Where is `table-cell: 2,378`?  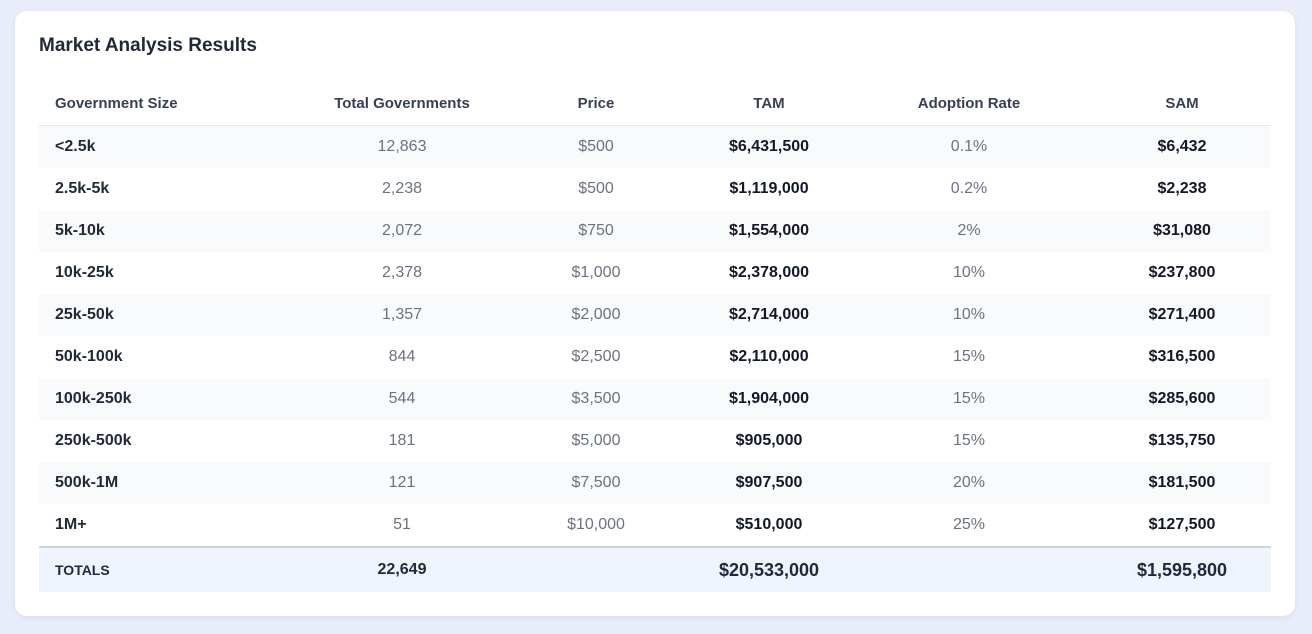 table-cell: 2,378 is located at coordinates (402, 272).